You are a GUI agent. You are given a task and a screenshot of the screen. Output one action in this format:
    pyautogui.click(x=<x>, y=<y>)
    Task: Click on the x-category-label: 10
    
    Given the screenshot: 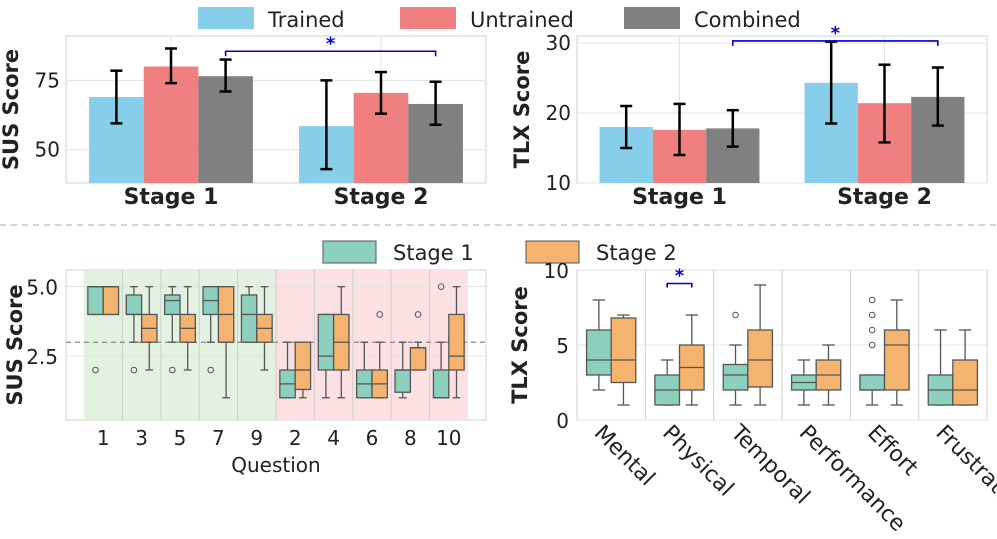 What is the action you would take?
    pyautogui.click(x=448, y=438)
    